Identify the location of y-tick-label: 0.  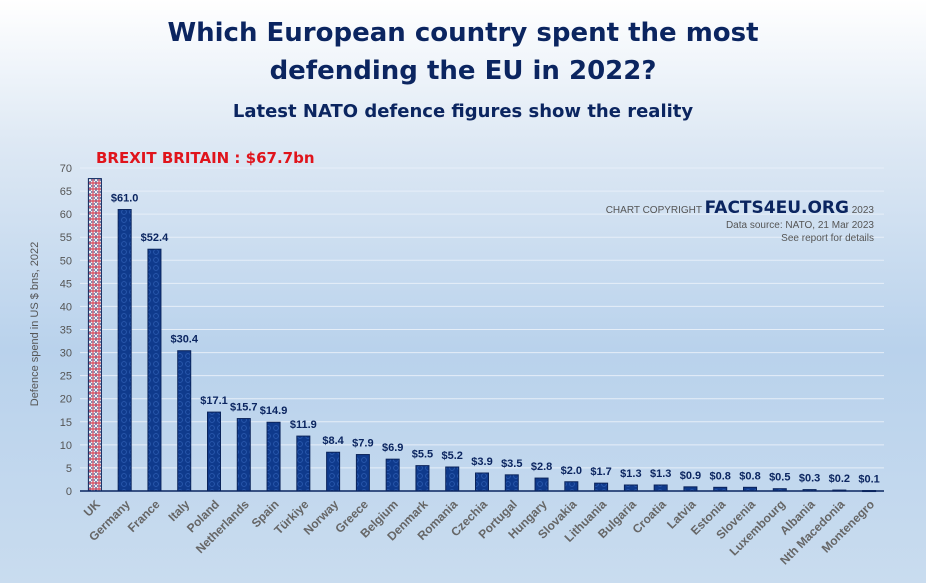
(69, 492).